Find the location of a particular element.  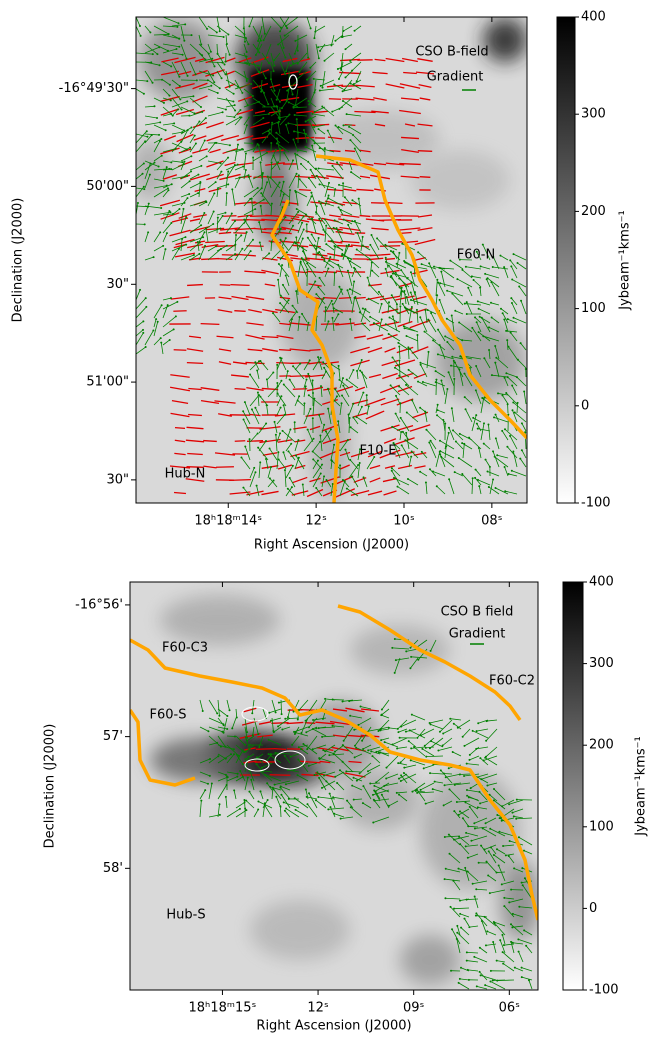

x-tick-label: 10ˢ is located at coordinates (404, 521).